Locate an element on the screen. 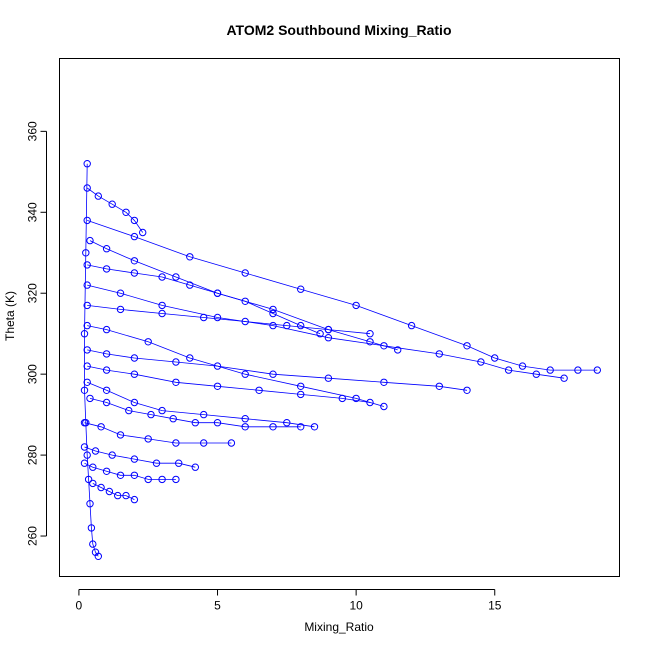 The height and width of the screenshot is (650, 650). x-tick-label: 5 is located at coordinates (217, 606).